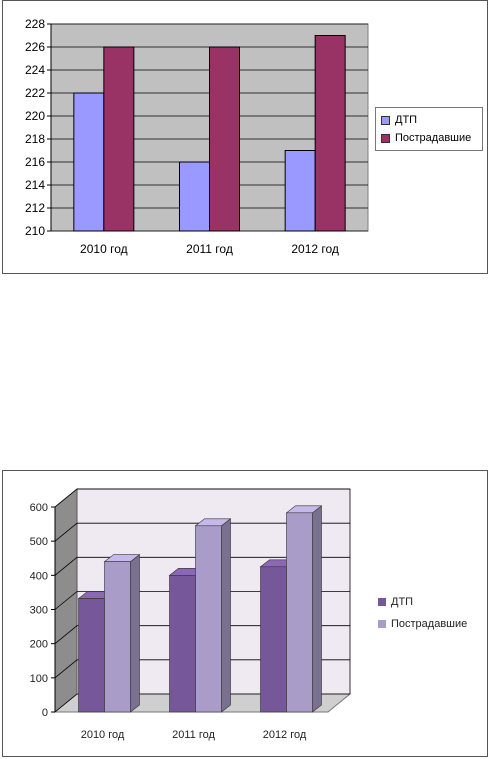 Image resolution: width=491 pixels, height=759 pixels. I want to click on y-tick-label: 214, so click(35, 185).